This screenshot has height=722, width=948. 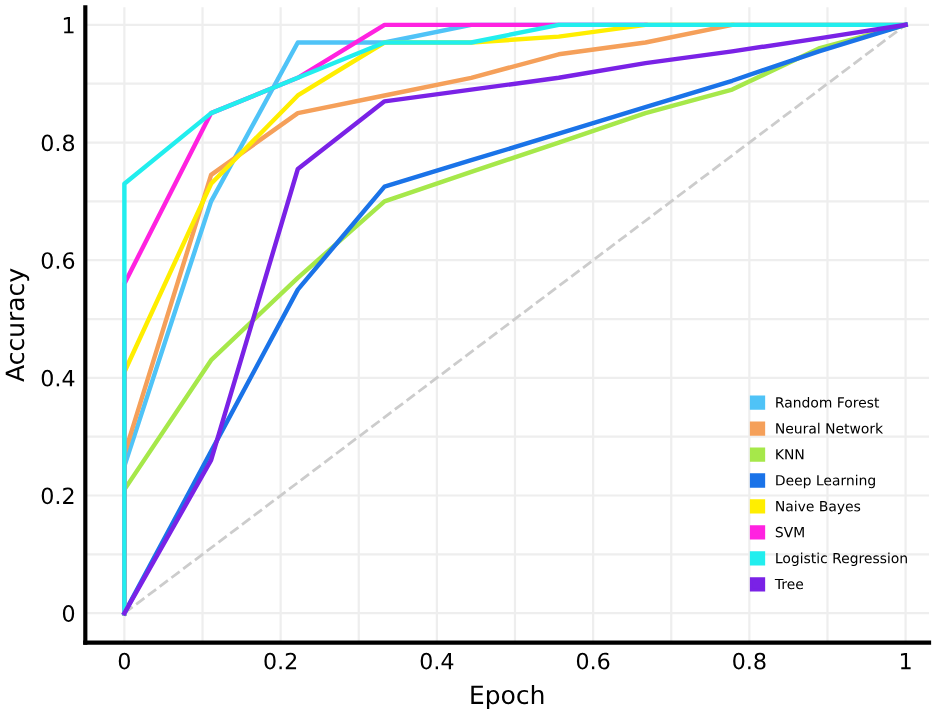 I want to click on x-axis-title: Epoch, so click(x=507, y=697).